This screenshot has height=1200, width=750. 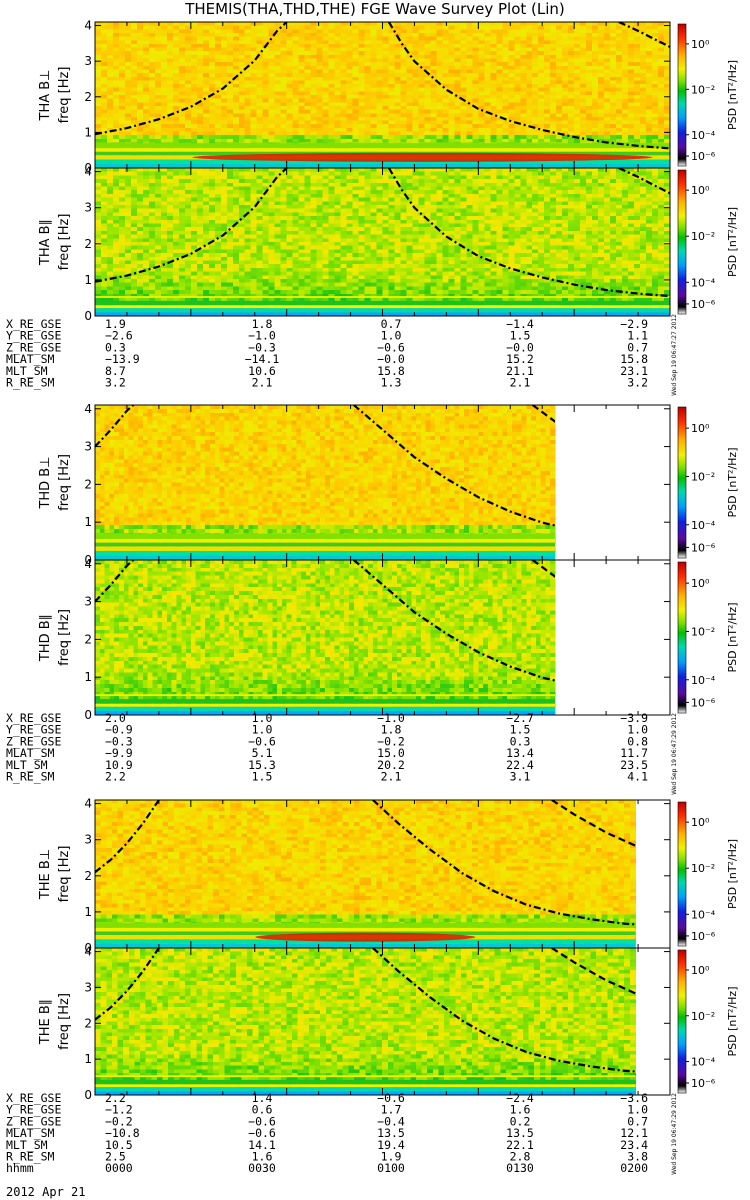 I want to click on y-axis-label: THD B∥, so click(x=45, y=638).